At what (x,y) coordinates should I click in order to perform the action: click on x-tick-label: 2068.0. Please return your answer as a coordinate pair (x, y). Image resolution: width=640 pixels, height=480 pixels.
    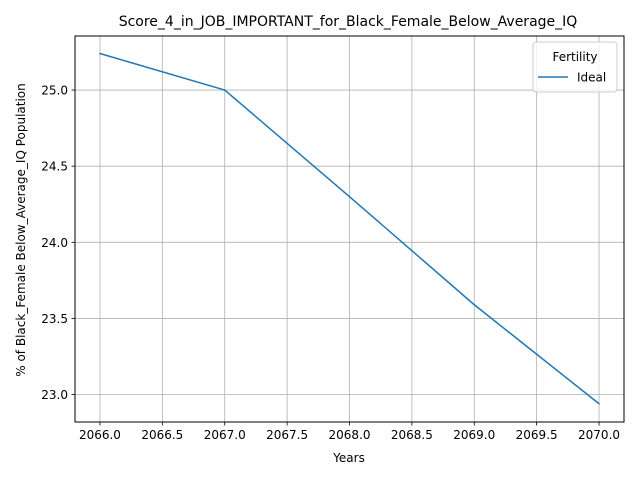
    Looking at the image, I should click on (350, 435).